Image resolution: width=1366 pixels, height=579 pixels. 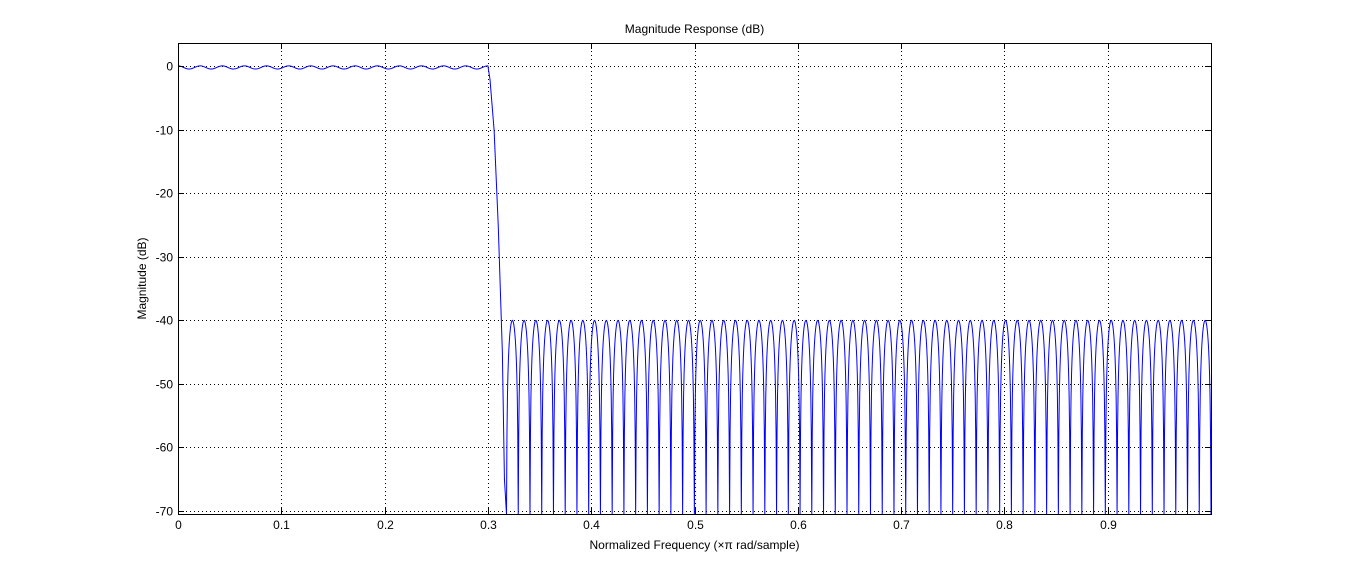 I want to click on x-tick-label: 0.2, so click(x=385, y=525).